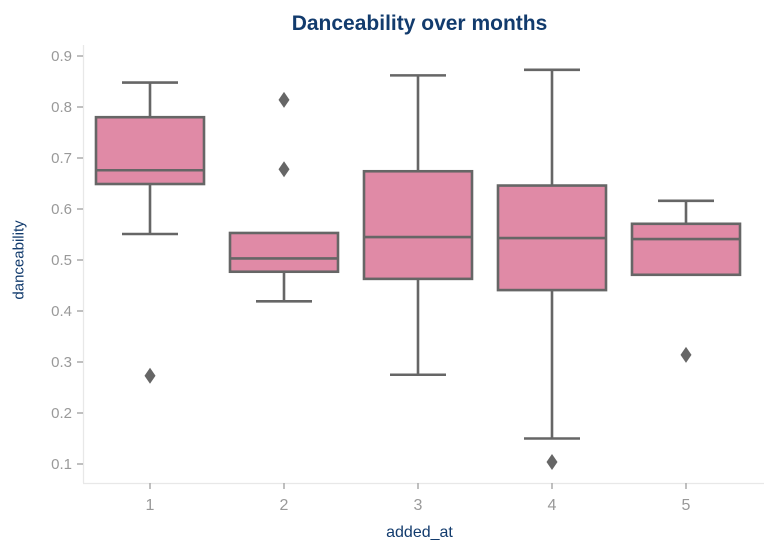  What do you see at coordinates (61, 158) in the screenshot?
I see `y-tick-label-0.7: 0.7` at bounding box center [61, 158].